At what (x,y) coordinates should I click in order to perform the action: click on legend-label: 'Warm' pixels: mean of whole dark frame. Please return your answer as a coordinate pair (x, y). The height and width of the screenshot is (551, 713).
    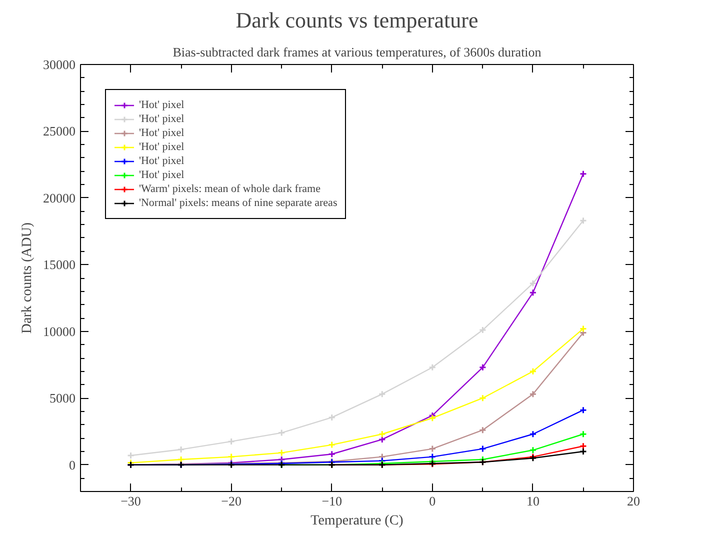
    Looking at the image, I should click on (229, 189).